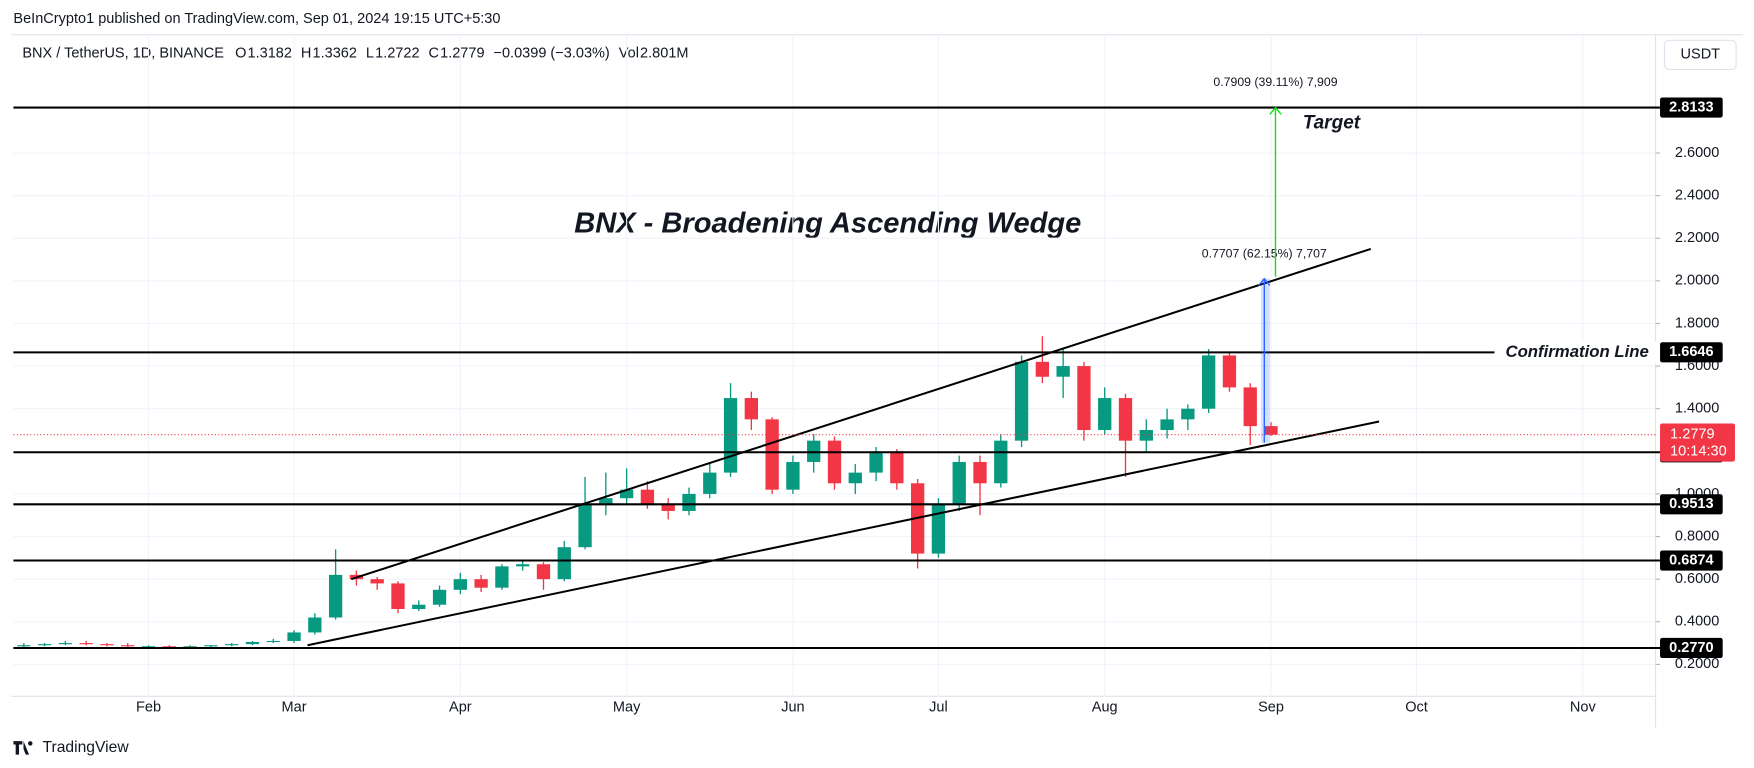 This screenshot has height=768, width=1754. What do you see at coordinates (1271, 707) in the screenshot?
I see `x-tick-label: Sep` at bounding box center [1271, 707].